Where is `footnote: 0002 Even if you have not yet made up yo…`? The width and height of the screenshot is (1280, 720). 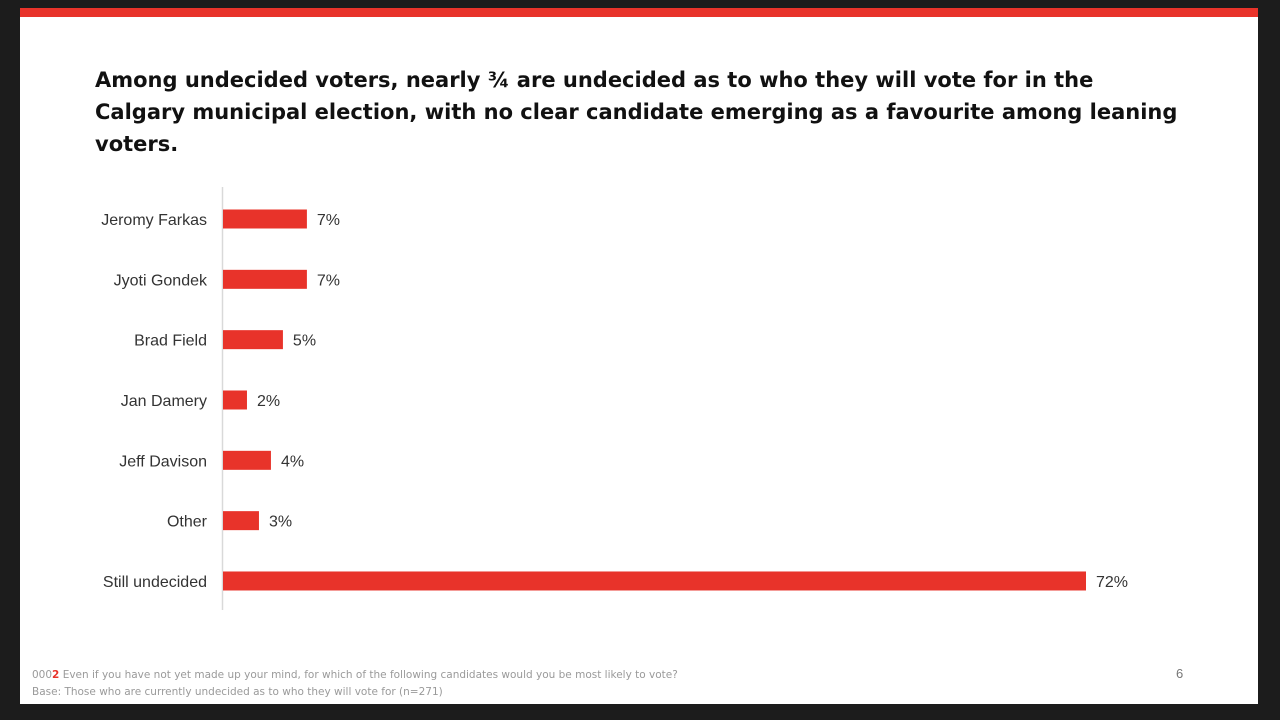
footnote: 0002 Even if you have not yet made up yo… is located at coordinates (355, 684).